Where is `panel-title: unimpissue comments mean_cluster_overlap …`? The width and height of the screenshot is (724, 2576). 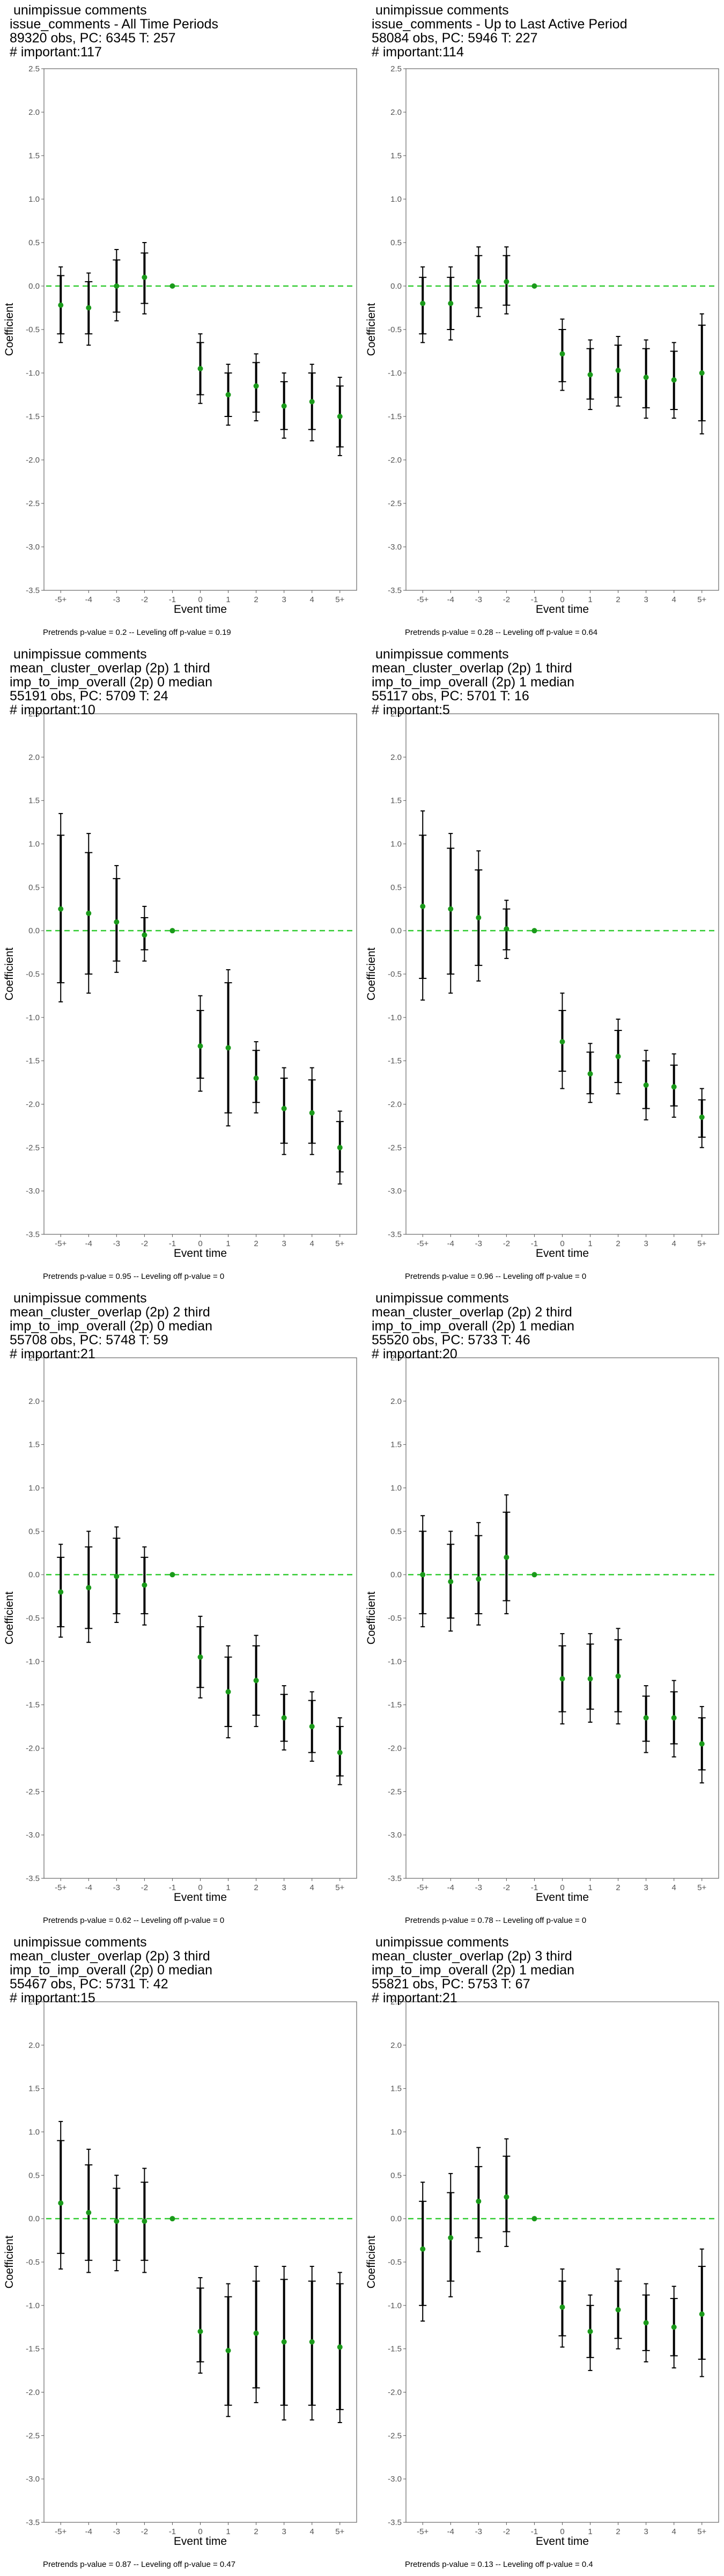
panel-title: unimpissue comments mean_cluster_overlap … is located at coordinates (473, 1326).